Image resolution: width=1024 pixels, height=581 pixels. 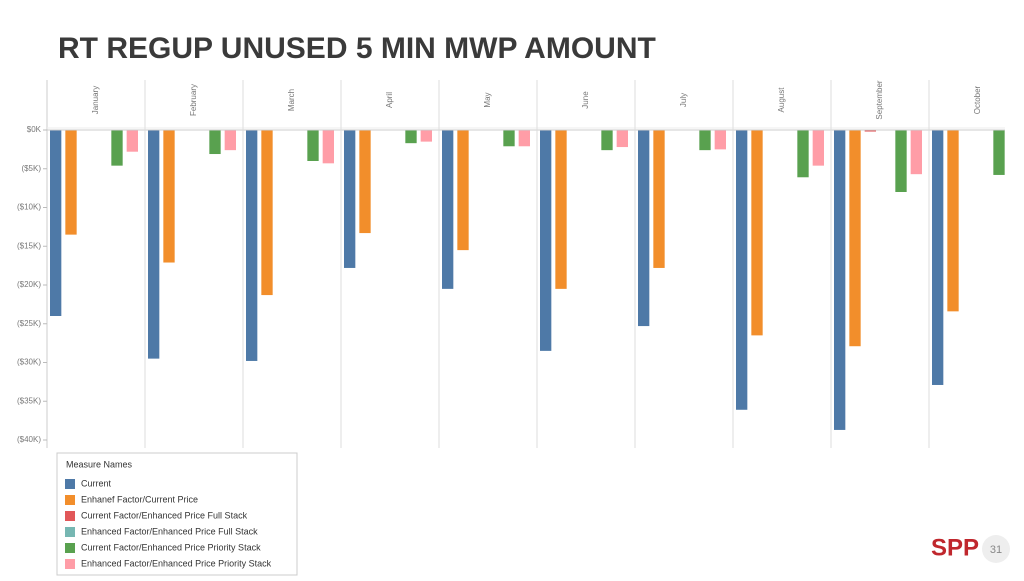 I want to click on legend-label: Enhanef Factor/Current Price, so click(x=139, y=499).